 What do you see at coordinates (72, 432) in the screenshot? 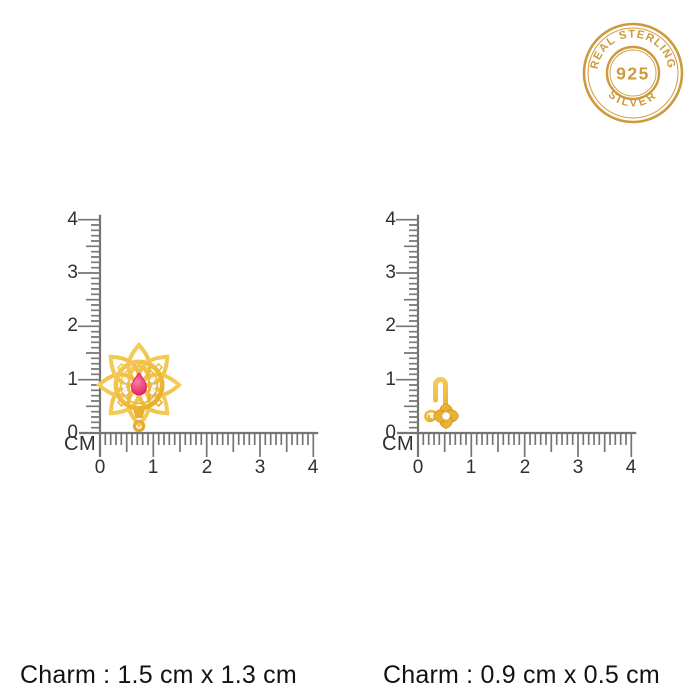
I see `left-ruler-y-label-0: 0` at bounding box center [72, 432].